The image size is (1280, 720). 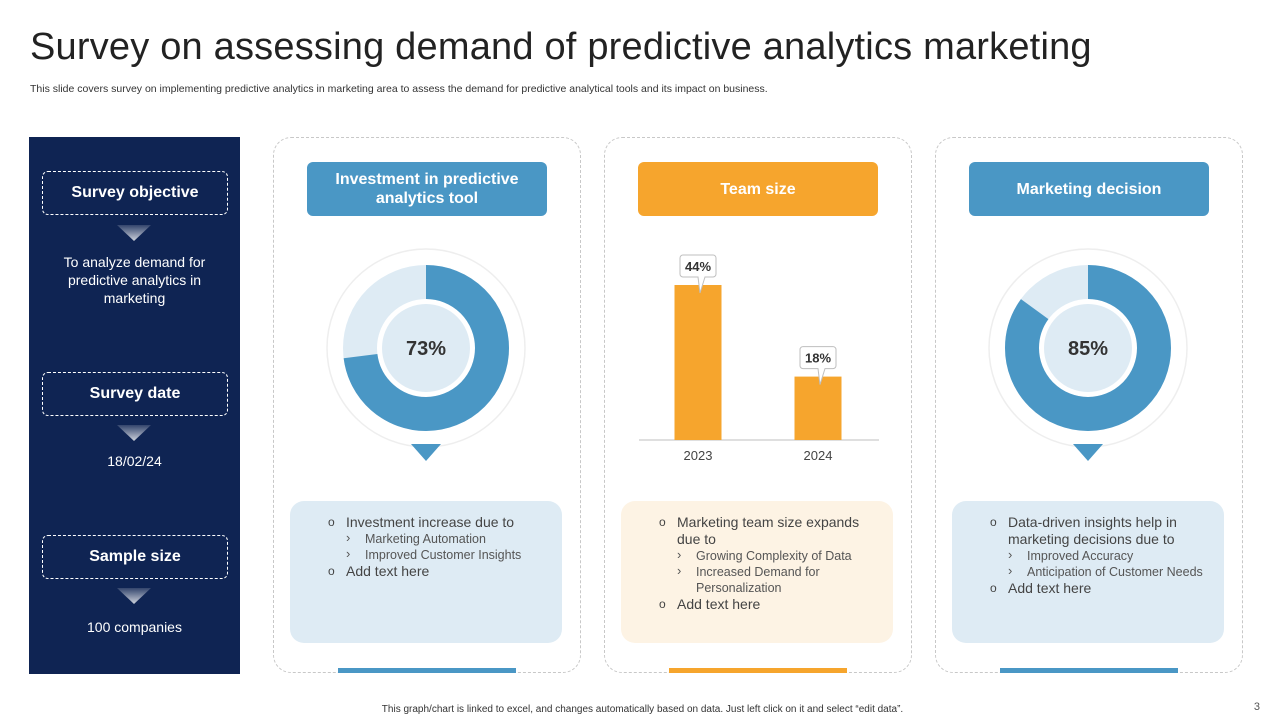 What do you see at coordinates (134, 461) in the screenshot?
I see `survey-date-value: 18/02/24` at bounding box center [134, 461].